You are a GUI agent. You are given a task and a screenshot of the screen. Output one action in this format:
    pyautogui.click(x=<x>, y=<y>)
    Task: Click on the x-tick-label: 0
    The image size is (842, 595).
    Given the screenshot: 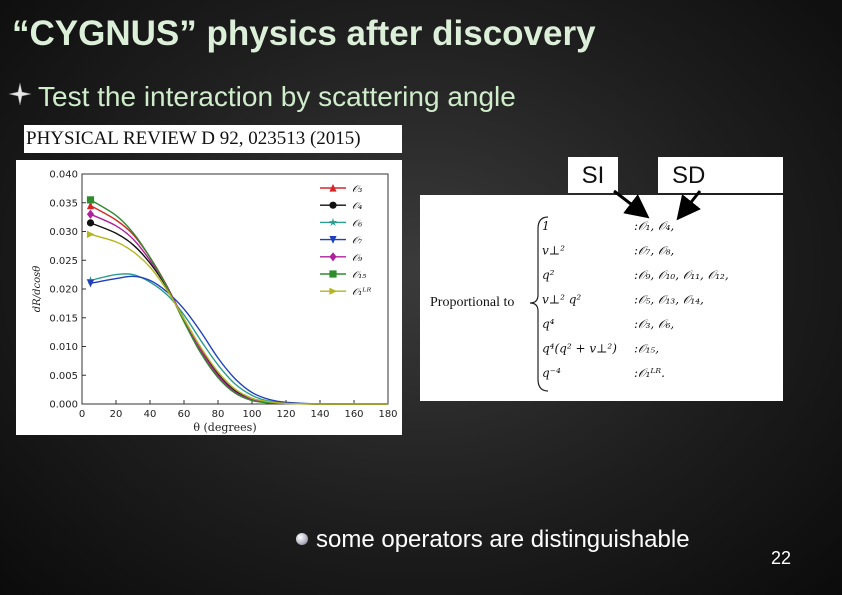 What is the action you would take?
    pyautogui.click(x=82, y=414)
    